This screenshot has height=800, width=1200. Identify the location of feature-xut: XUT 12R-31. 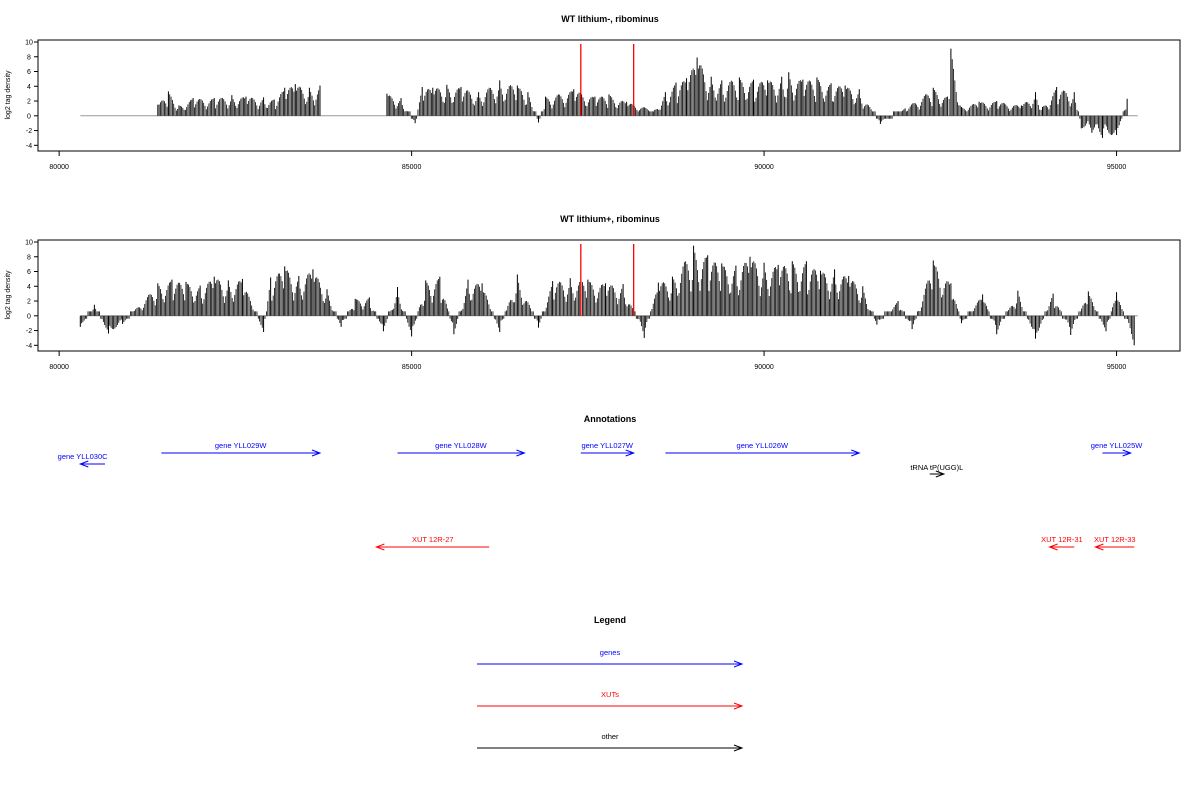
(1062, 543).